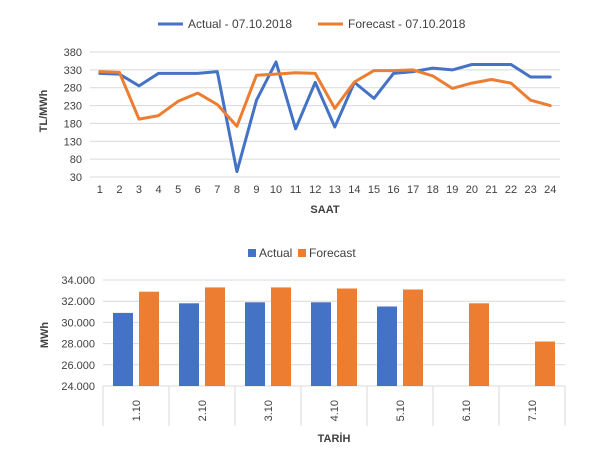 The image size is (597, 453). I want to click on line-chart-x-ticks: 1 2 3 4 5 6 7 8 9 10 11 12 13 14 15 16 17 18 19 20 21 22 23 24, so click(327, 190).